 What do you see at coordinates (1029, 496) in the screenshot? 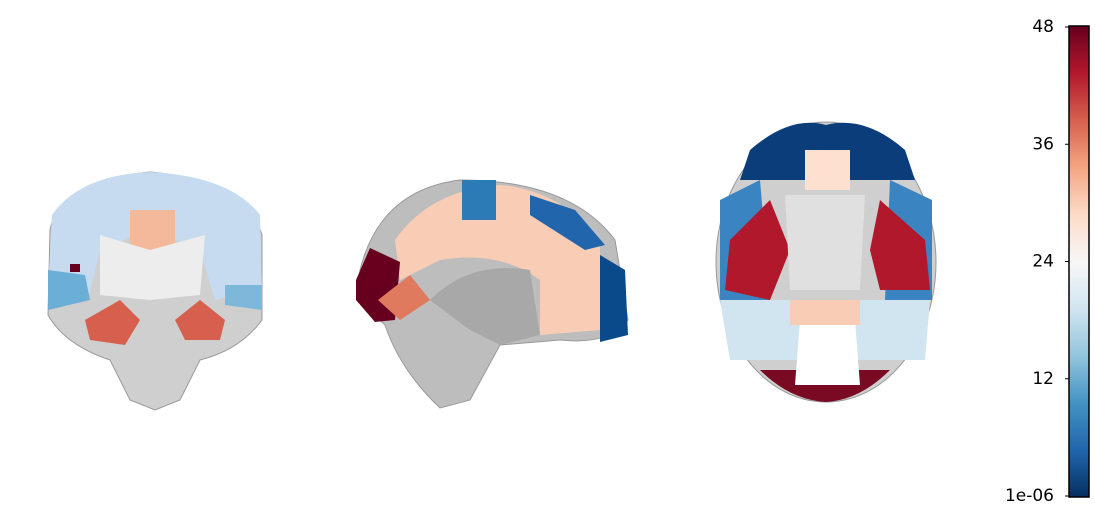
I see `colorbar-tick-label: 1e-06` at bounding box center [1029, 496].